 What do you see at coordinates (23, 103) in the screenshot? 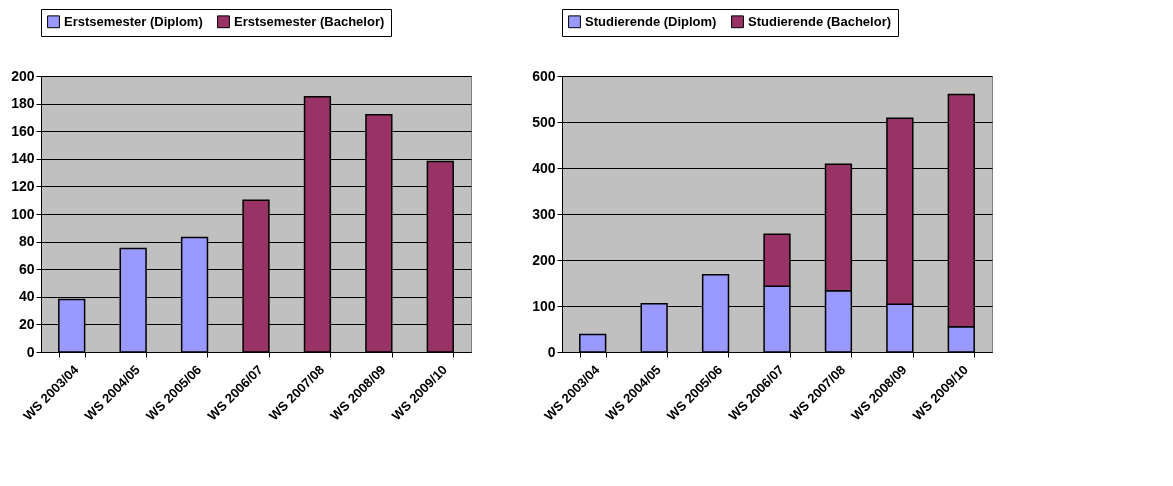
I see `y-tick-label: 180` at bounding box center [23, 103].